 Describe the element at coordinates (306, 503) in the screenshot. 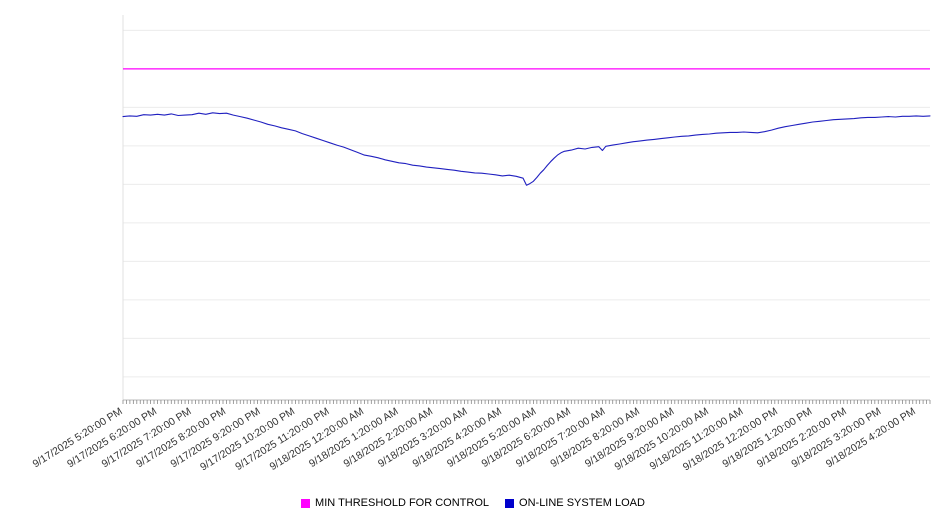

I see `min-threshold-color-swatch` at that location.